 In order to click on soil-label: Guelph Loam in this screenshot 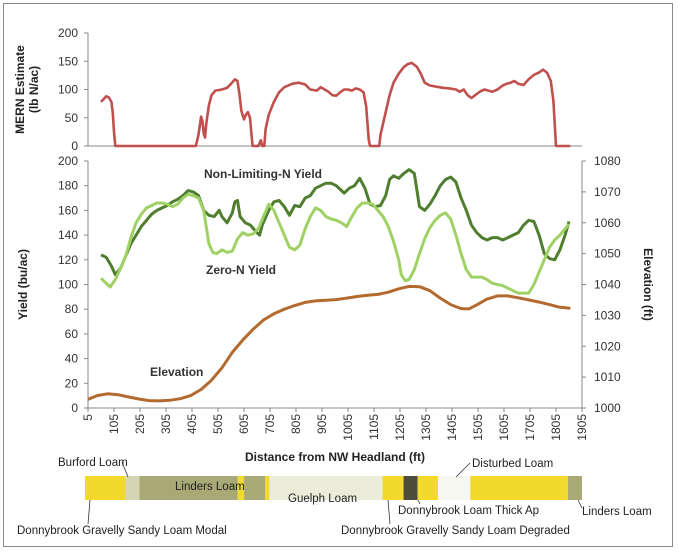, I will do `click(322, 499)`.